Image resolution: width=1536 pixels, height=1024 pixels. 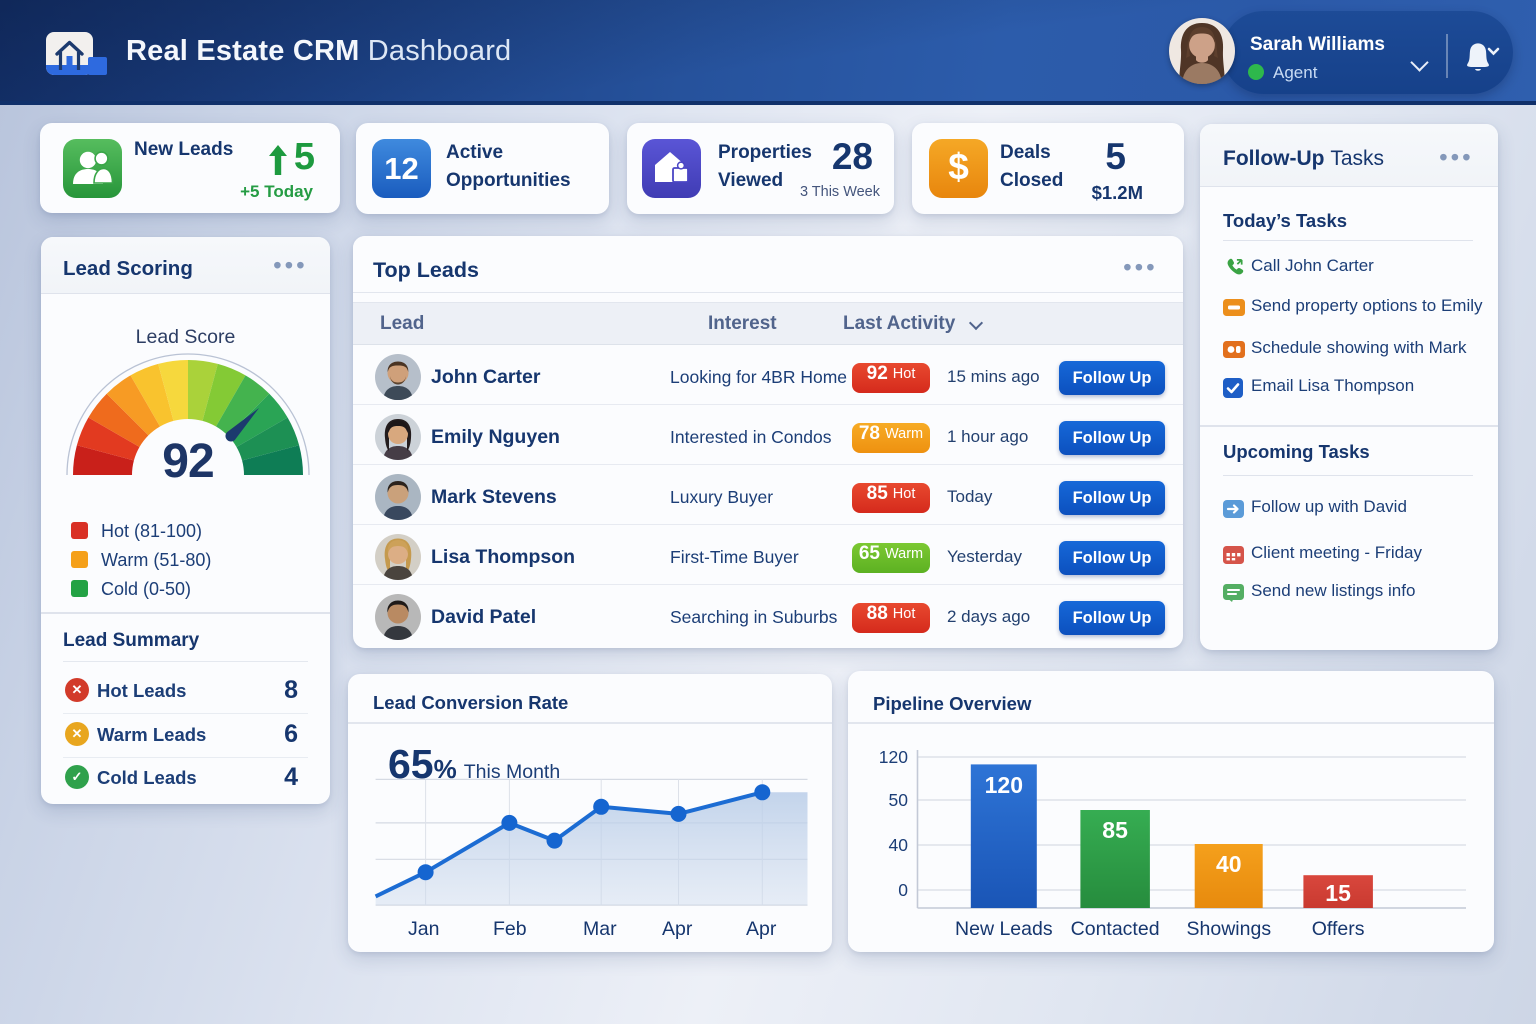 What do you see at coordinates (1338, 893) in the screenshot?
I see `svg-text: 15` at bounding box center [1338, 893].